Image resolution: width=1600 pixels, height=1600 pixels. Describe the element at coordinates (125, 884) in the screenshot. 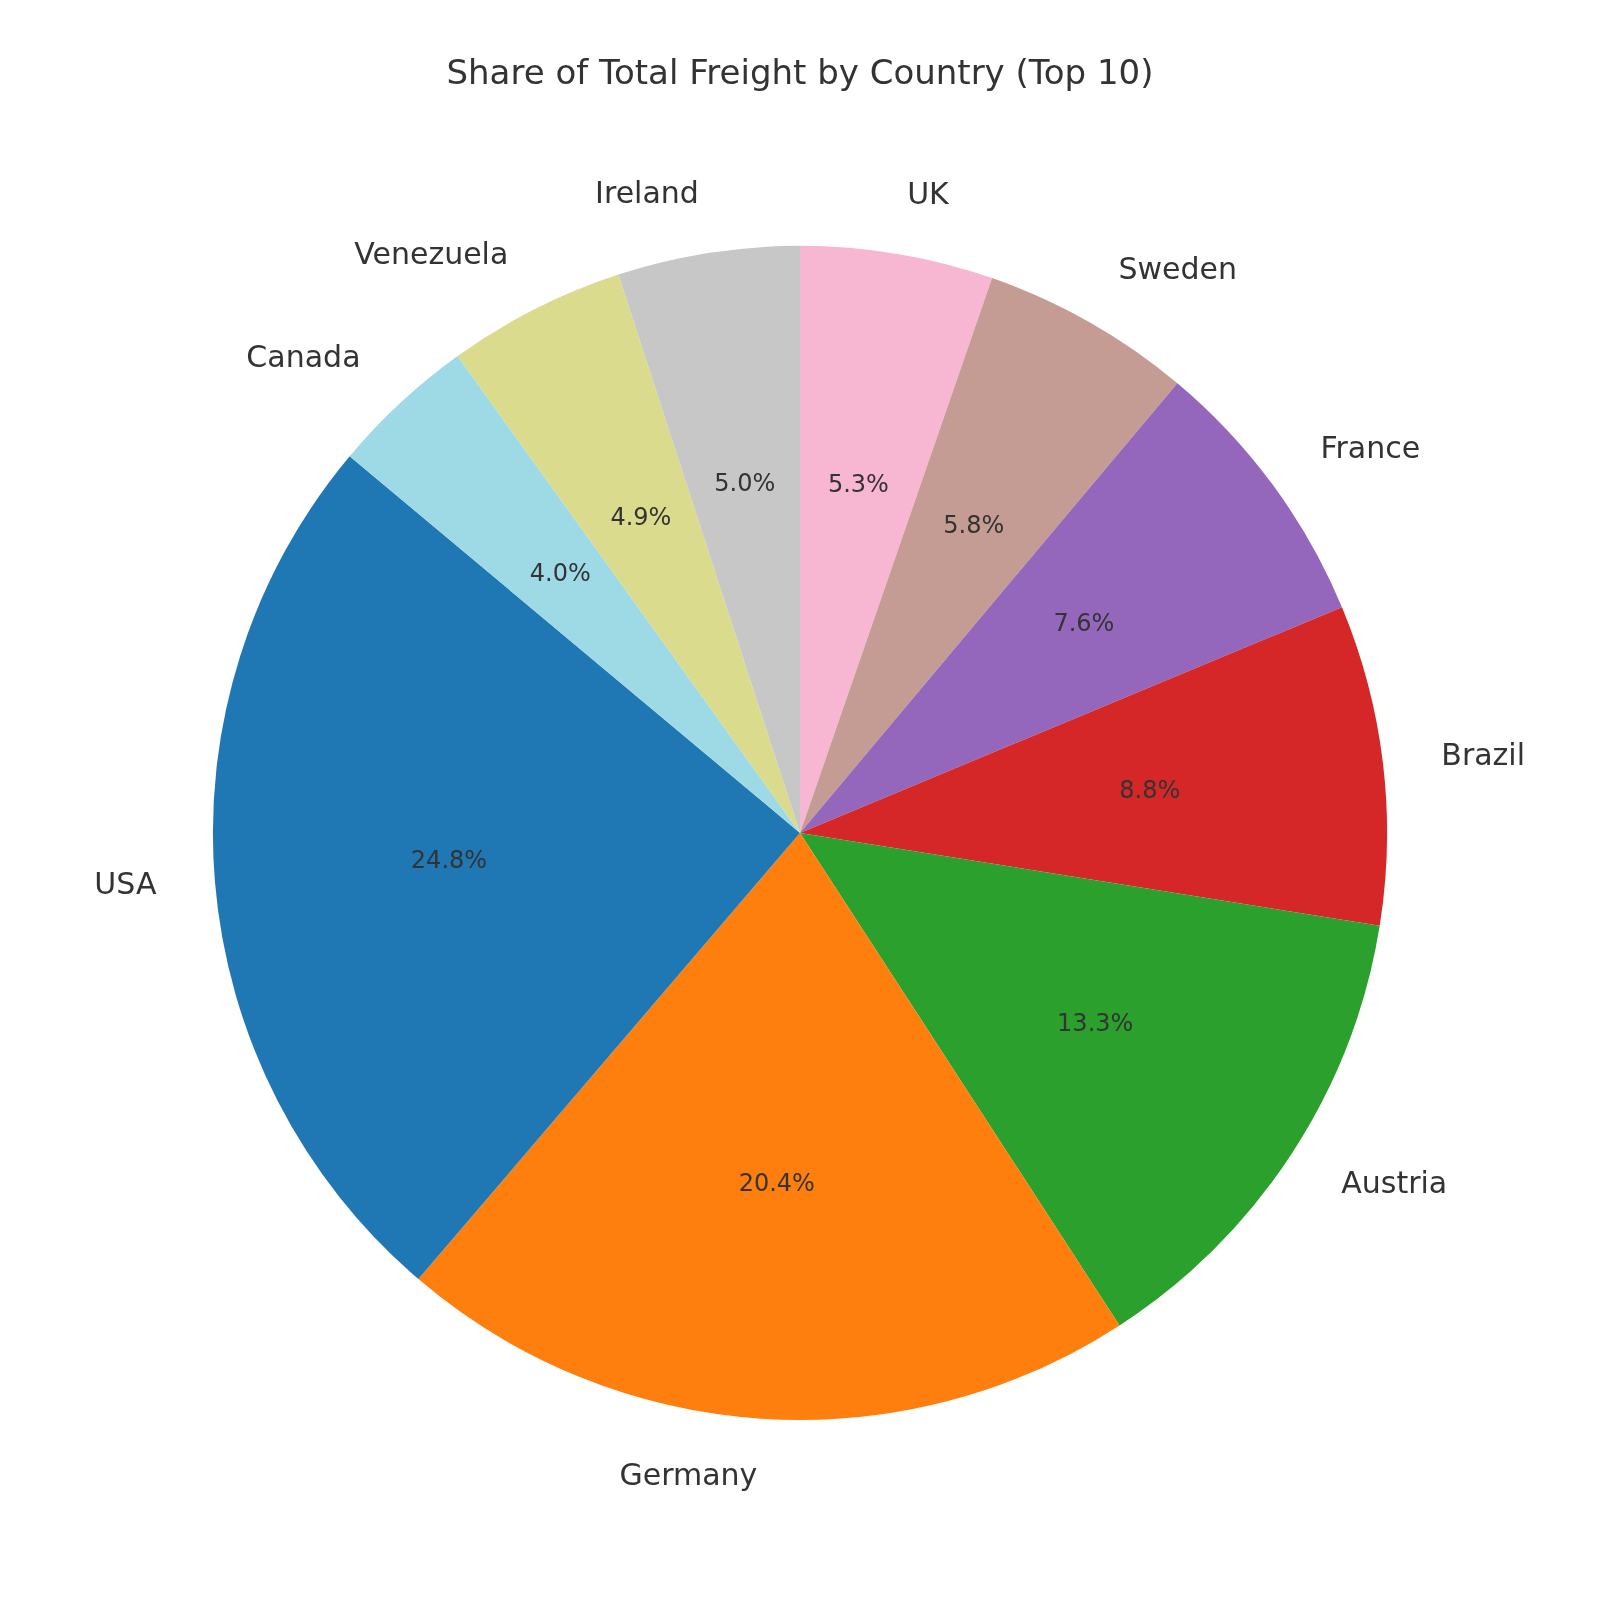

I see `slice-label: USA` at that location.